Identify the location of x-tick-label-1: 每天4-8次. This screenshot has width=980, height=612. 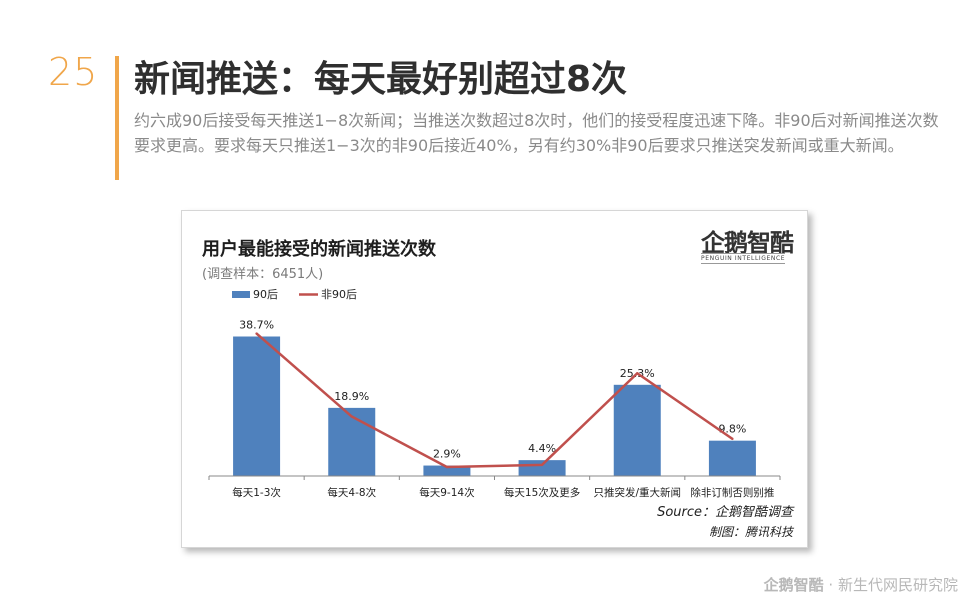
(351, 492).